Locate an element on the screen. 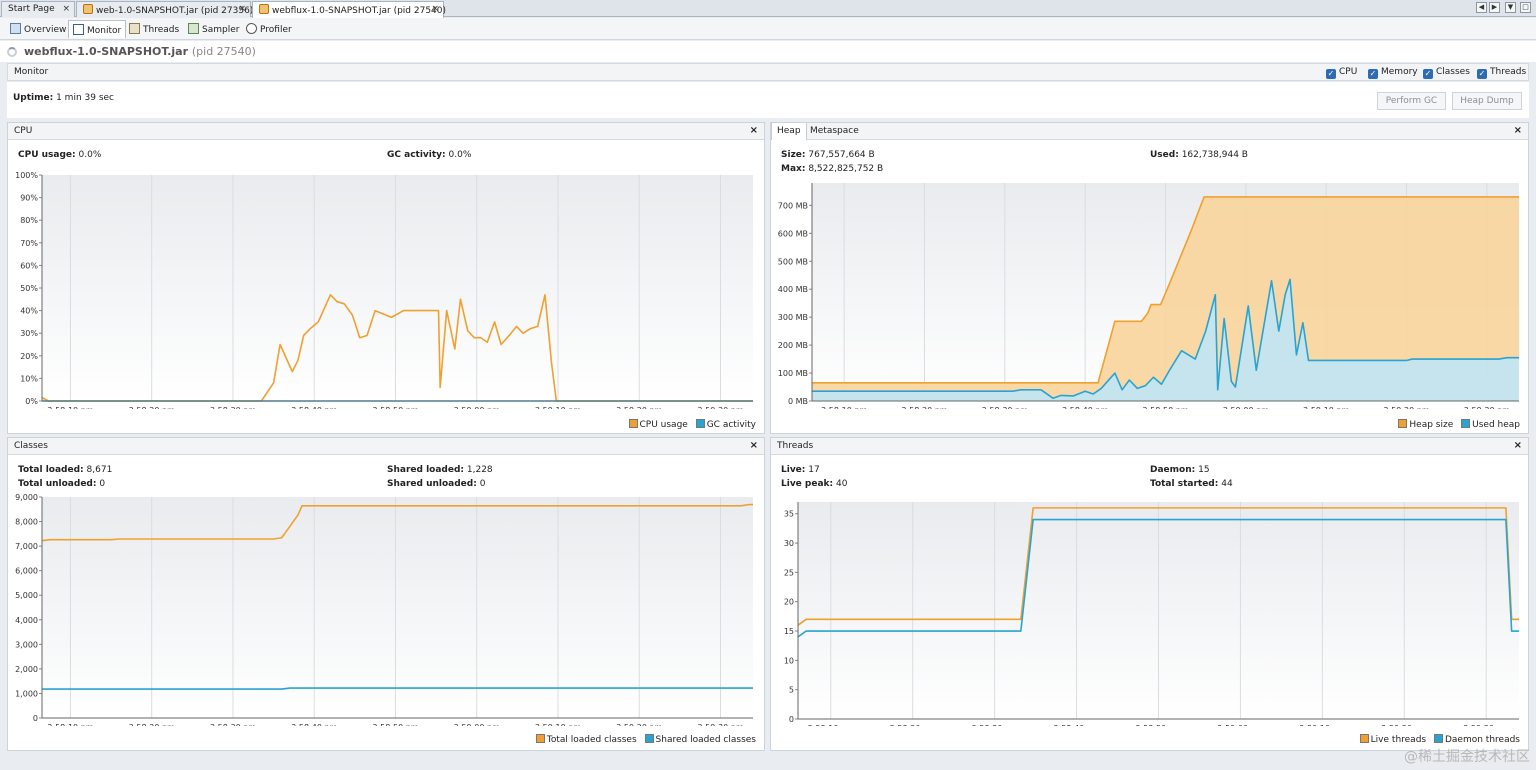 This screenshot has height=770, width=1536. heap-dump-button: Heap Dump is located at coordinates (1487, 101).